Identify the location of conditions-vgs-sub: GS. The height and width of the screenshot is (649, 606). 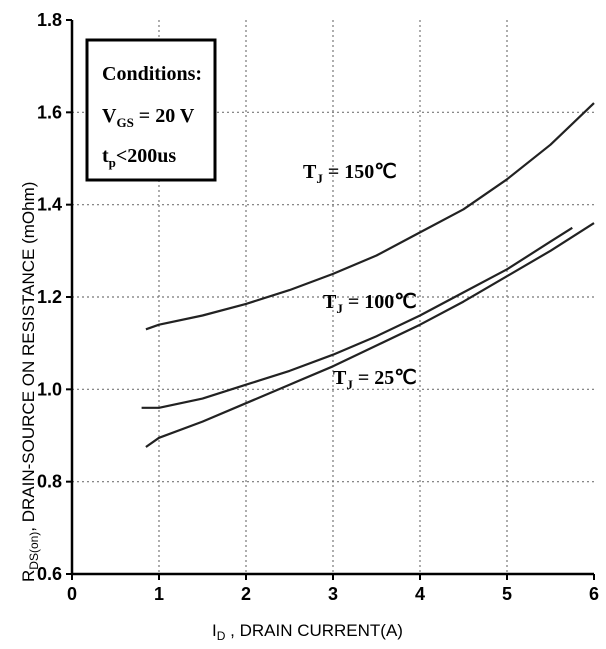
(124, 122).